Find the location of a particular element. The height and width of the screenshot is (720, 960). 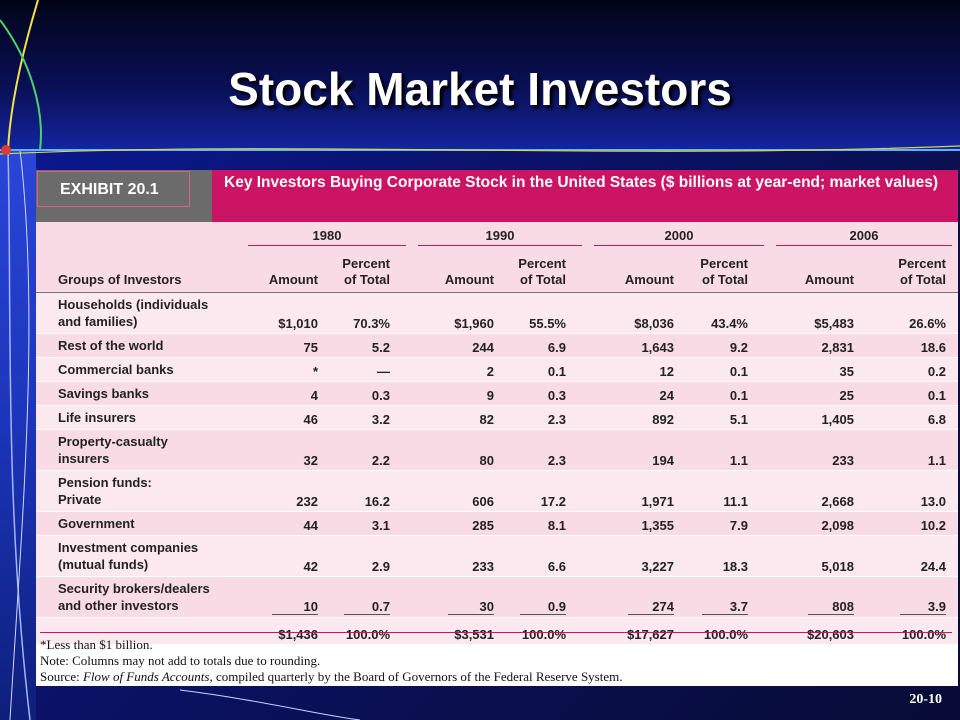

percent-cell: 3.1 is located at coordinates (368, 523).